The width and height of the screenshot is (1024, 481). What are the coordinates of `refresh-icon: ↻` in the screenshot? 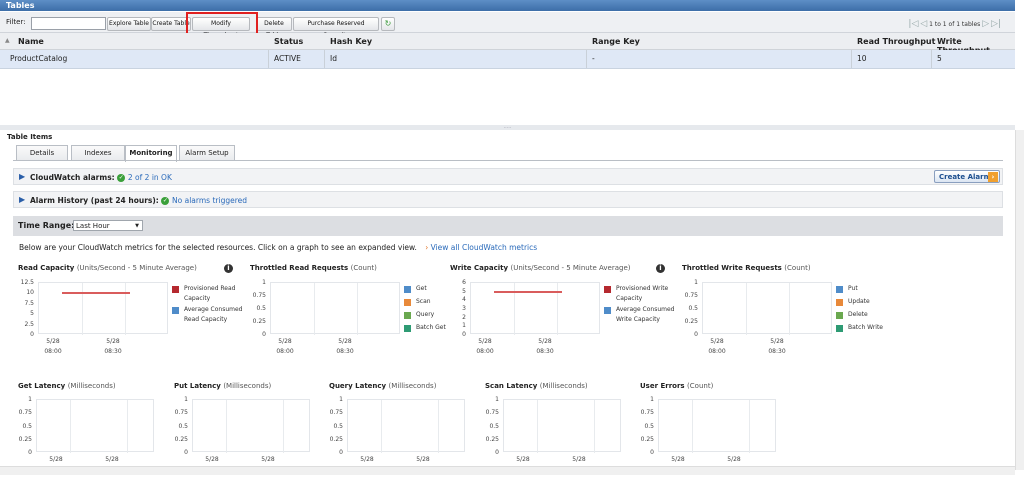 It's located at (388, 24).